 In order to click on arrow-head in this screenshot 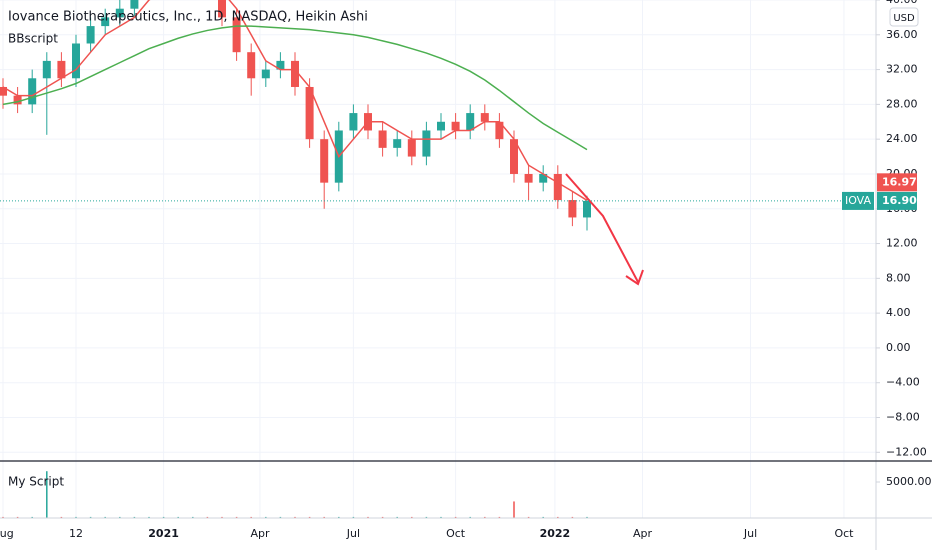, I will do `click(634, 277)`.